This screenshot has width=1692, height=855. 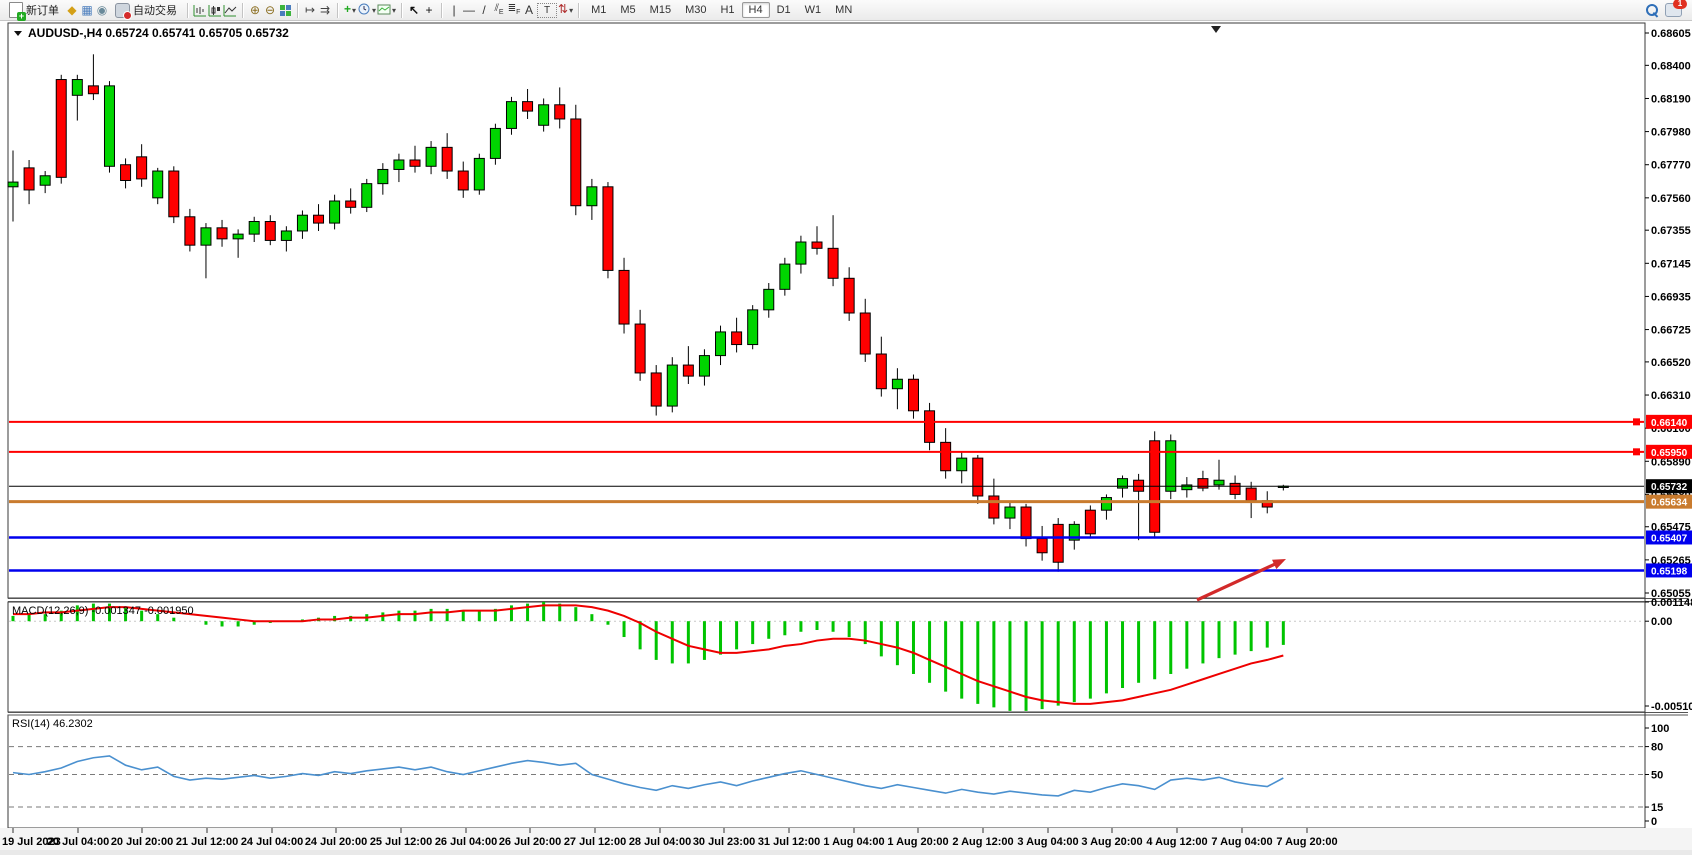 What do you see at coordinates (514, 9) in the screenshot?
I see `fibonacci-icon: ≣F` at bounding box center [514, 9].